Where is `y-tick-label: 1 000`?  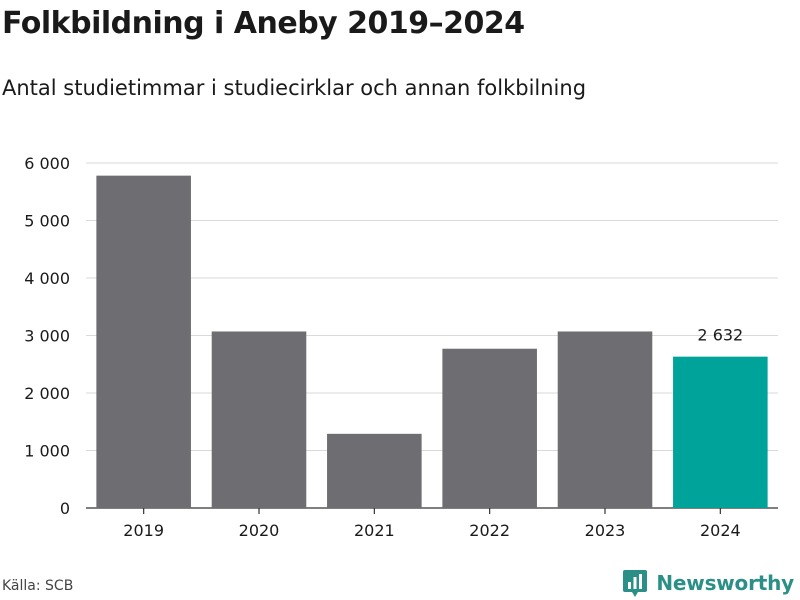
y-tick-label: 1 000 is located at coordinates (47, 451).